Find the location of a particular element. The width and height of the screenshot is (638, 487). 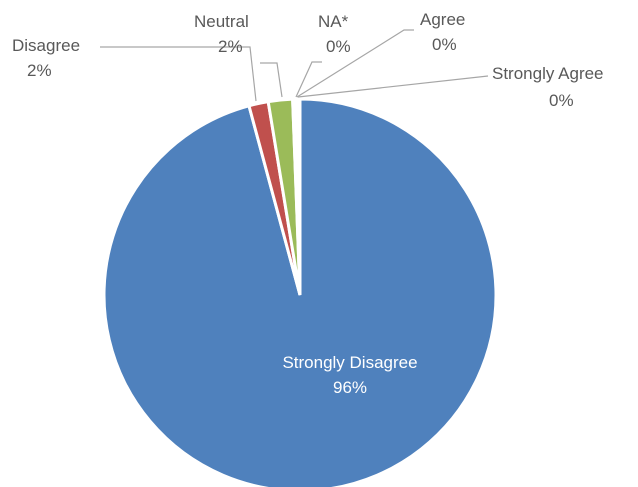

leader-line-na is located at coordinates (308, 79).